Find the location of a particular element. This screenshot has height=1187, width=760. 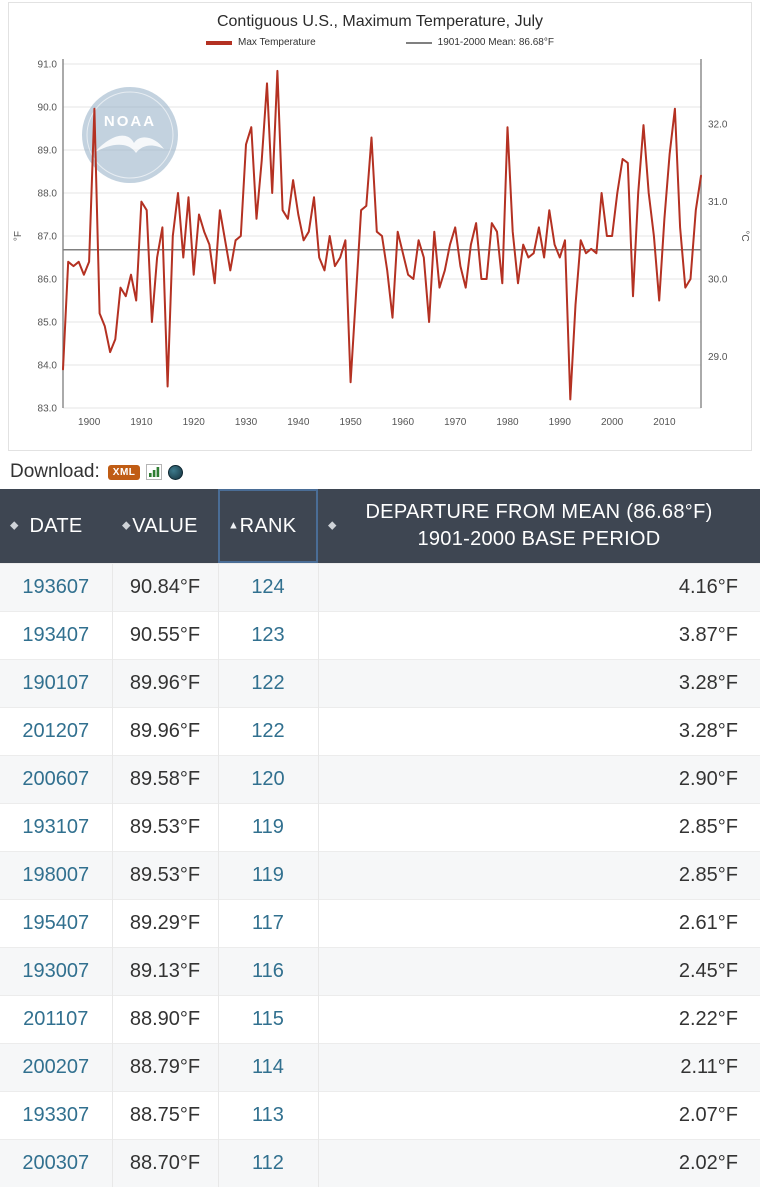

departure-cell: 3.87°F is located at coordinates (539, 636).